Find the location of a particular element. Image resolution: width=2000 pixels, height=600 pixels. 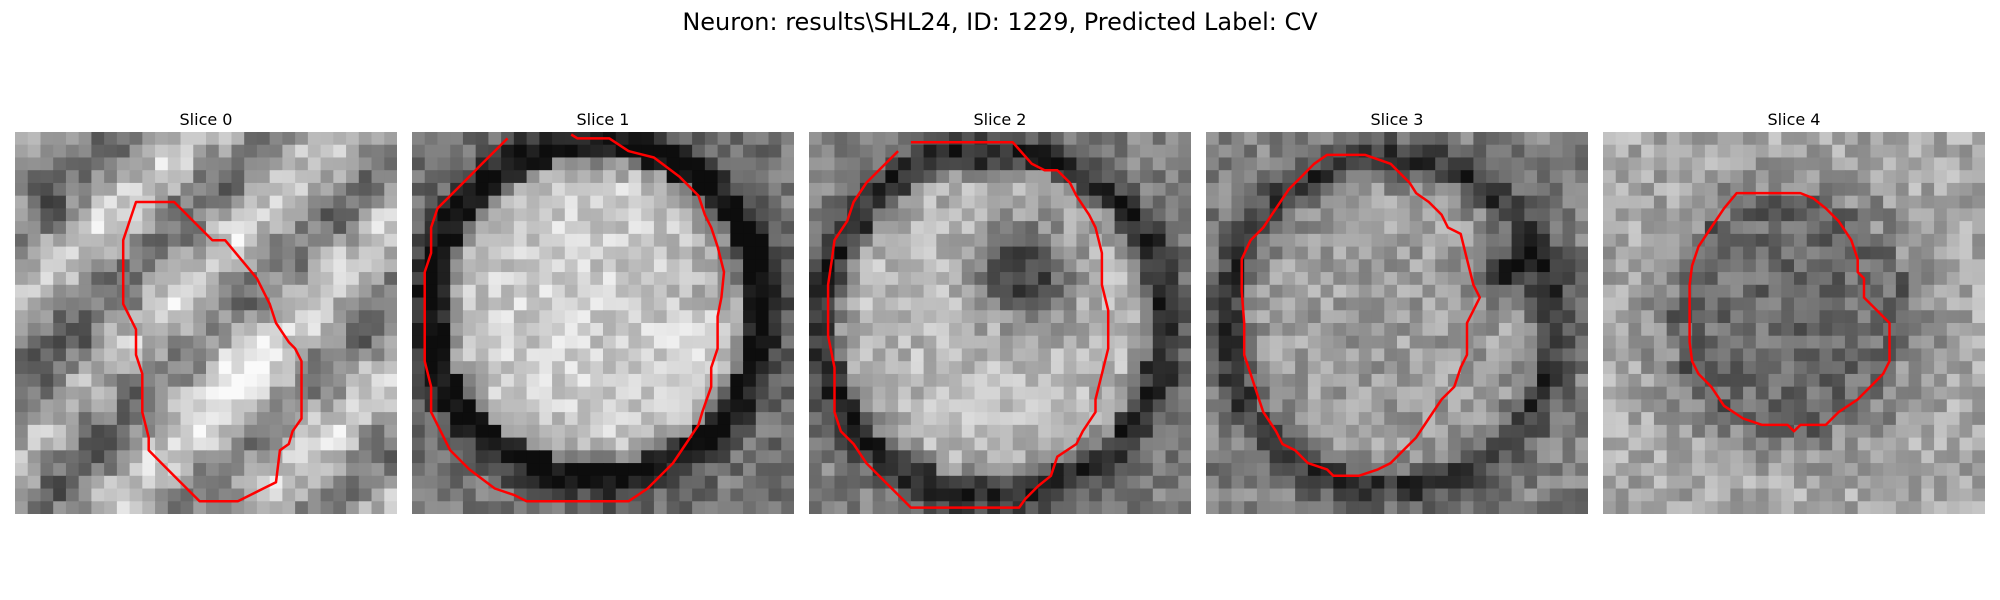

slice-panel-3: Slice 3 is located at coordinates (1397, 312).